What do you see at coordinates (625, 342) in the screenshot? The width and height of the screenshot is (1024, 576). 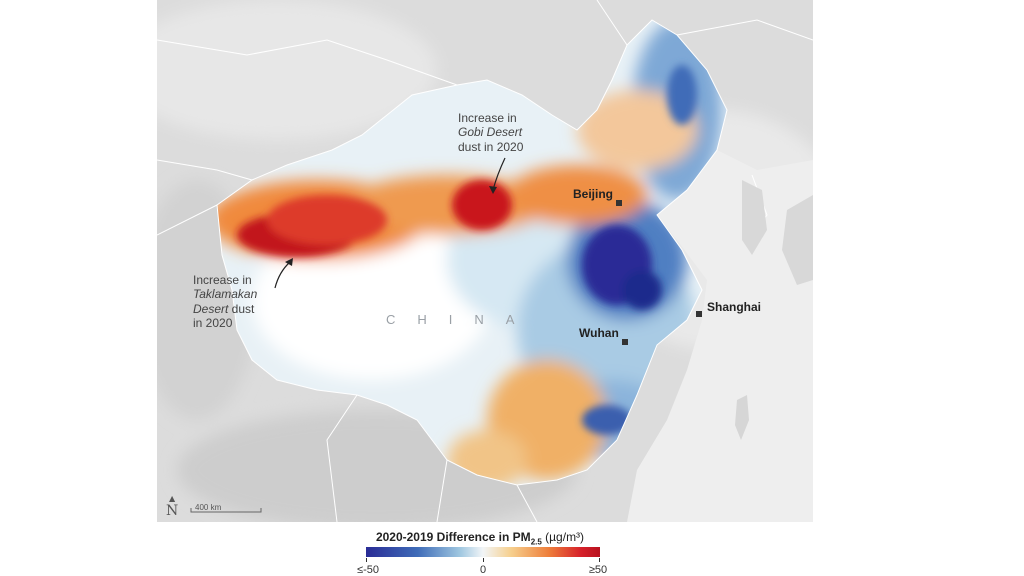 I see `wuhan-marker` at bounding box center [625, 342].